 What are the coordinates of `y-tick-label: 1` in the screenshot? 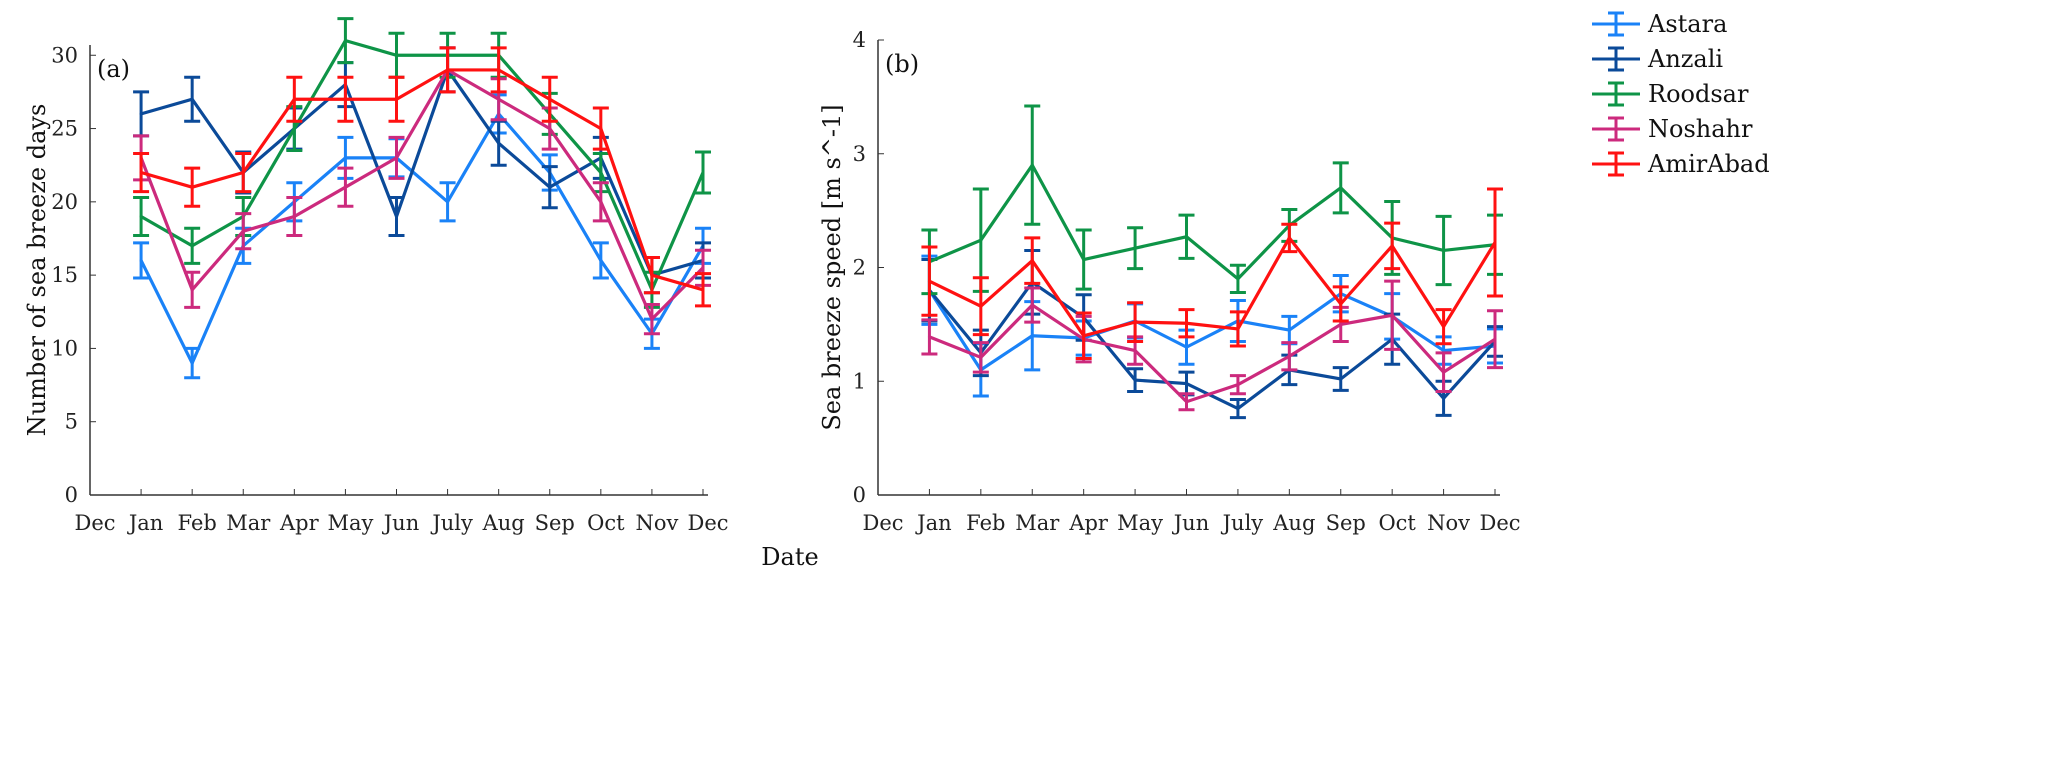 It's located at (859, 381).